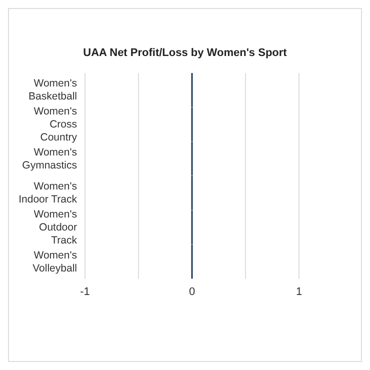 The height and width of the screenshot is (370, 370). Describe the element at coordinates (192, 292) in the screenshot. I see `x-tick-label: 0` at that location.